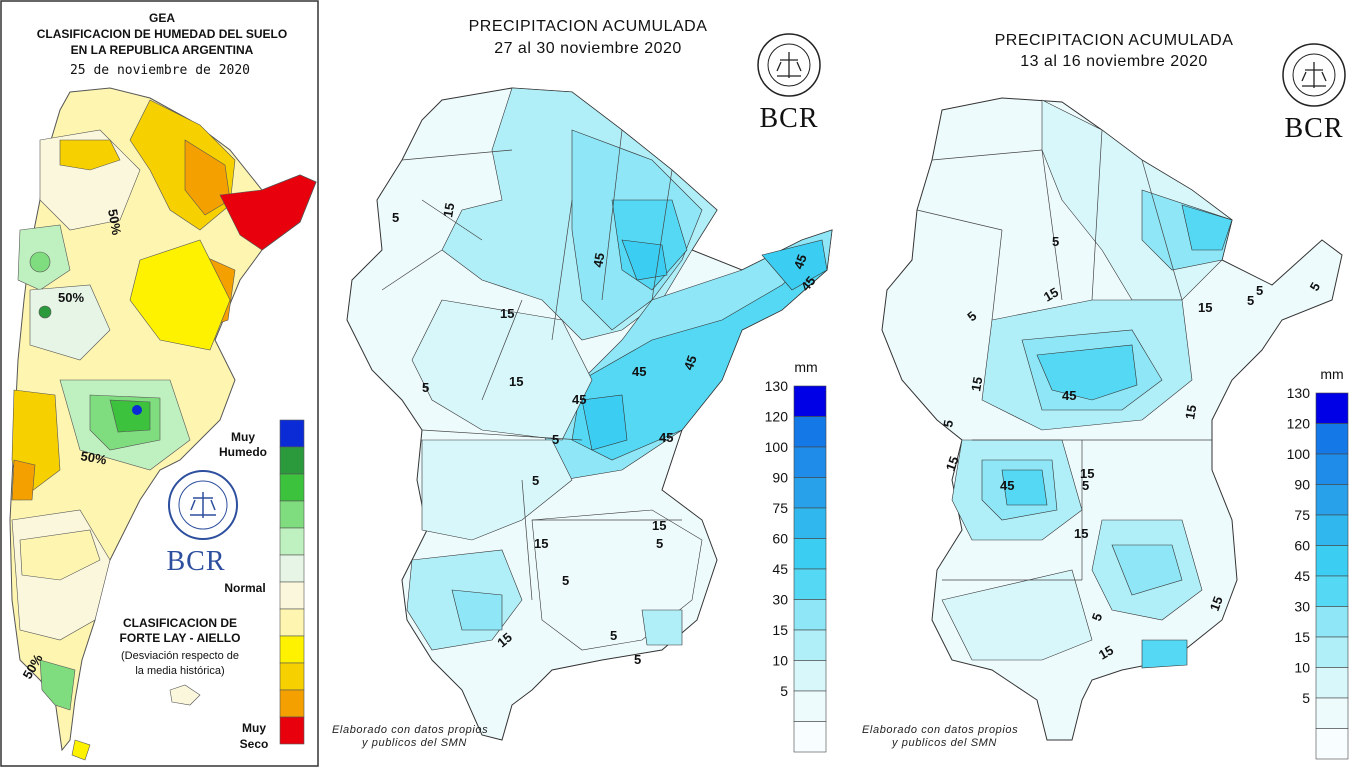  I want to click on legend-very-wet-2: Humedo, so click(243, 452).